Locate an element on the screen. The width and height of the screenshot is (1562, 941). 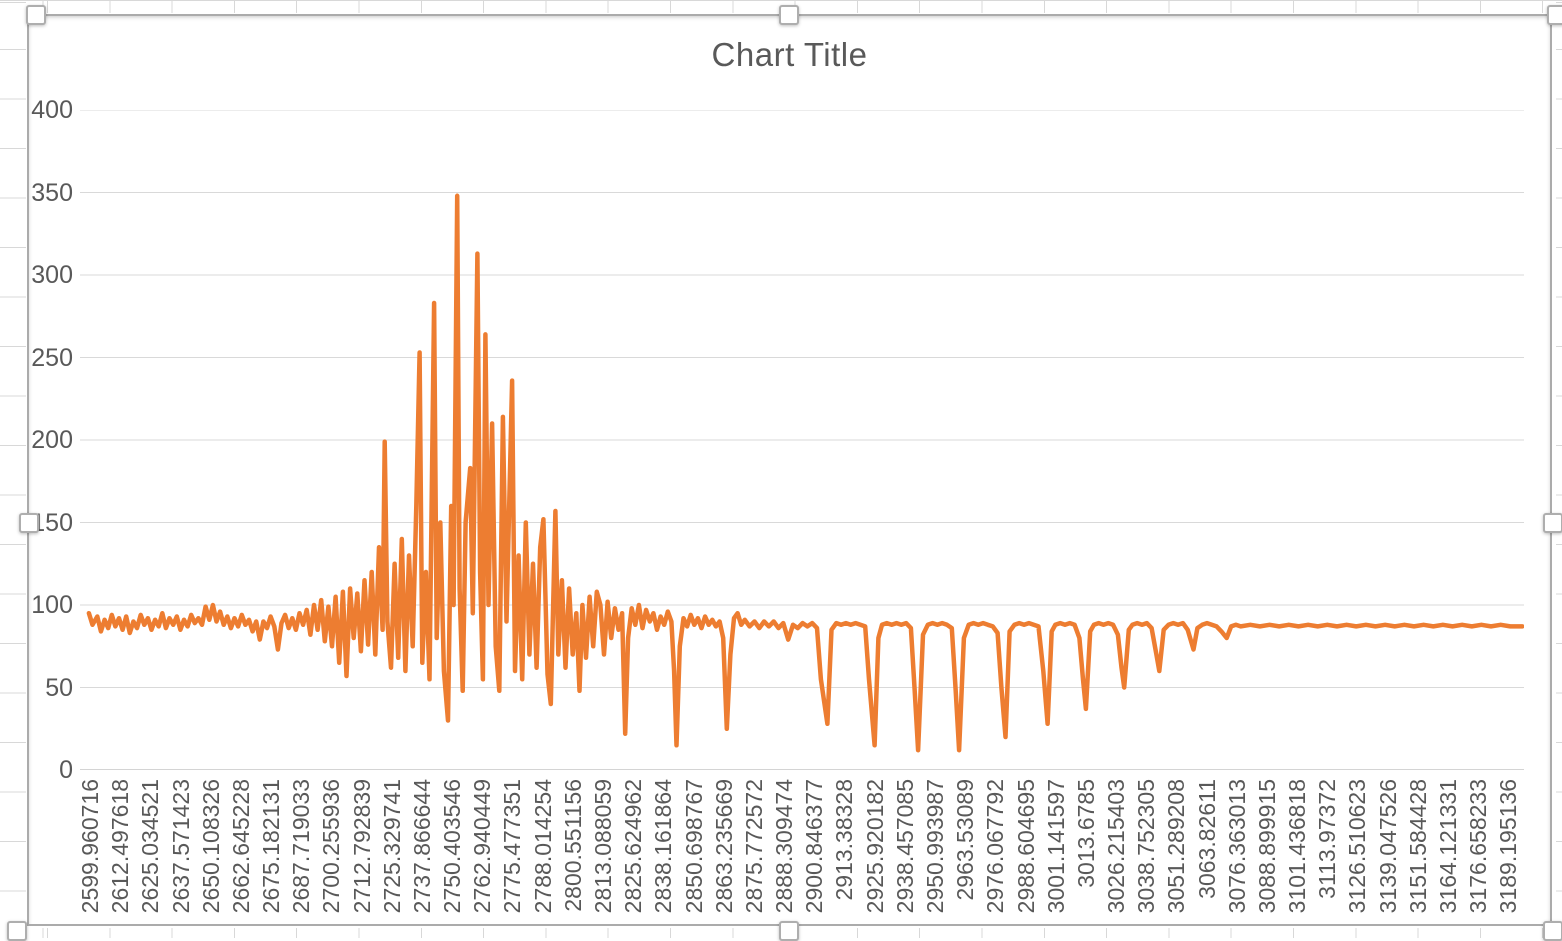
x-axis-tick-label: 2750.403546 is located at coordinates (452, 846).